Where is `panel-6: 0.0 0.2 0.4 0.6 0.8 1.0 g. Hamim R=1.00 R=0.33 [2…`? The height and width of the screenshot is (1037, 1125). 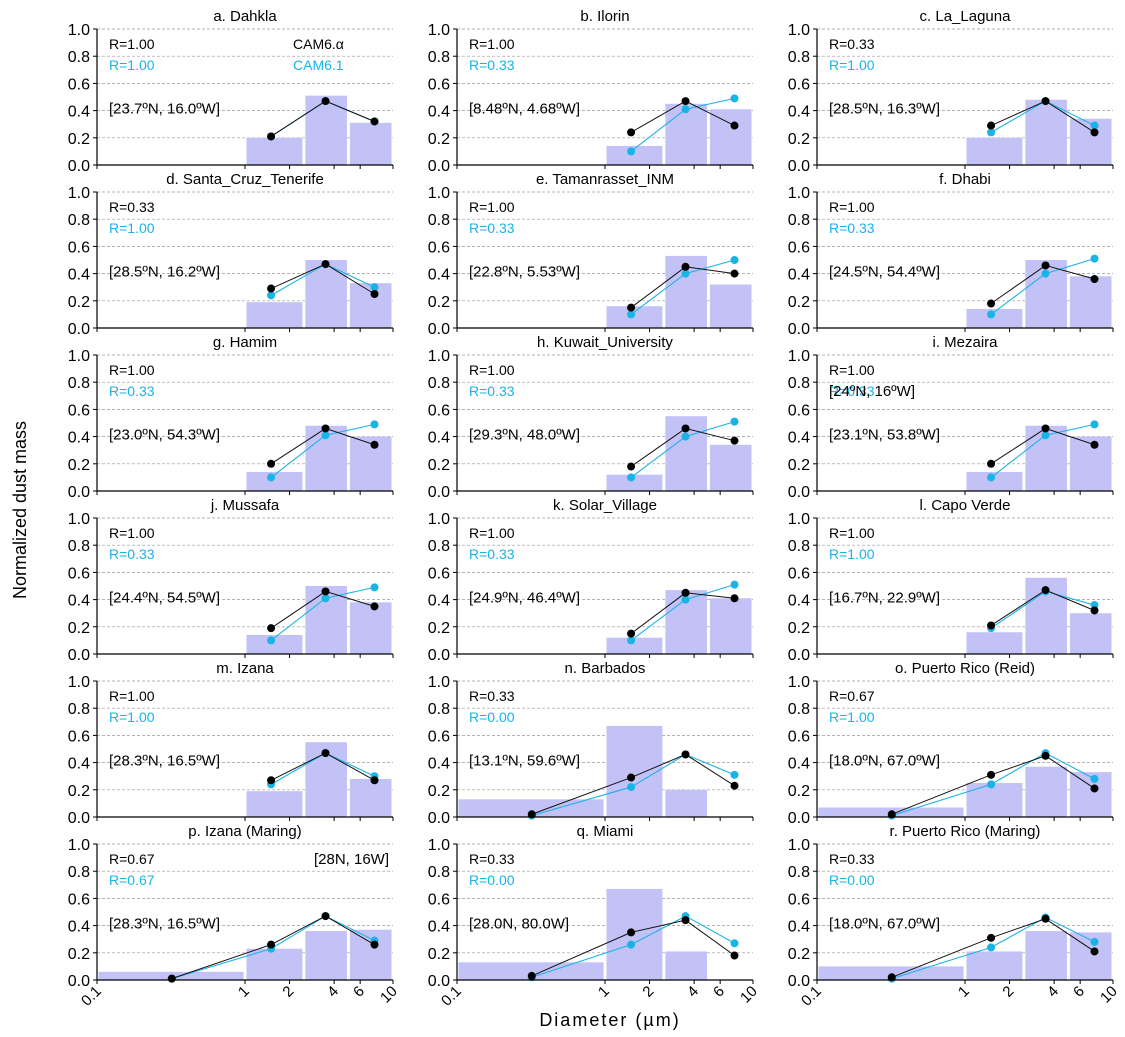
panel-6: 0.0 0.2 0.4 0.6 0.8 1.0 g. Hamim R=1.00 R=0.33 [2… is located at coordinates (231, 417).